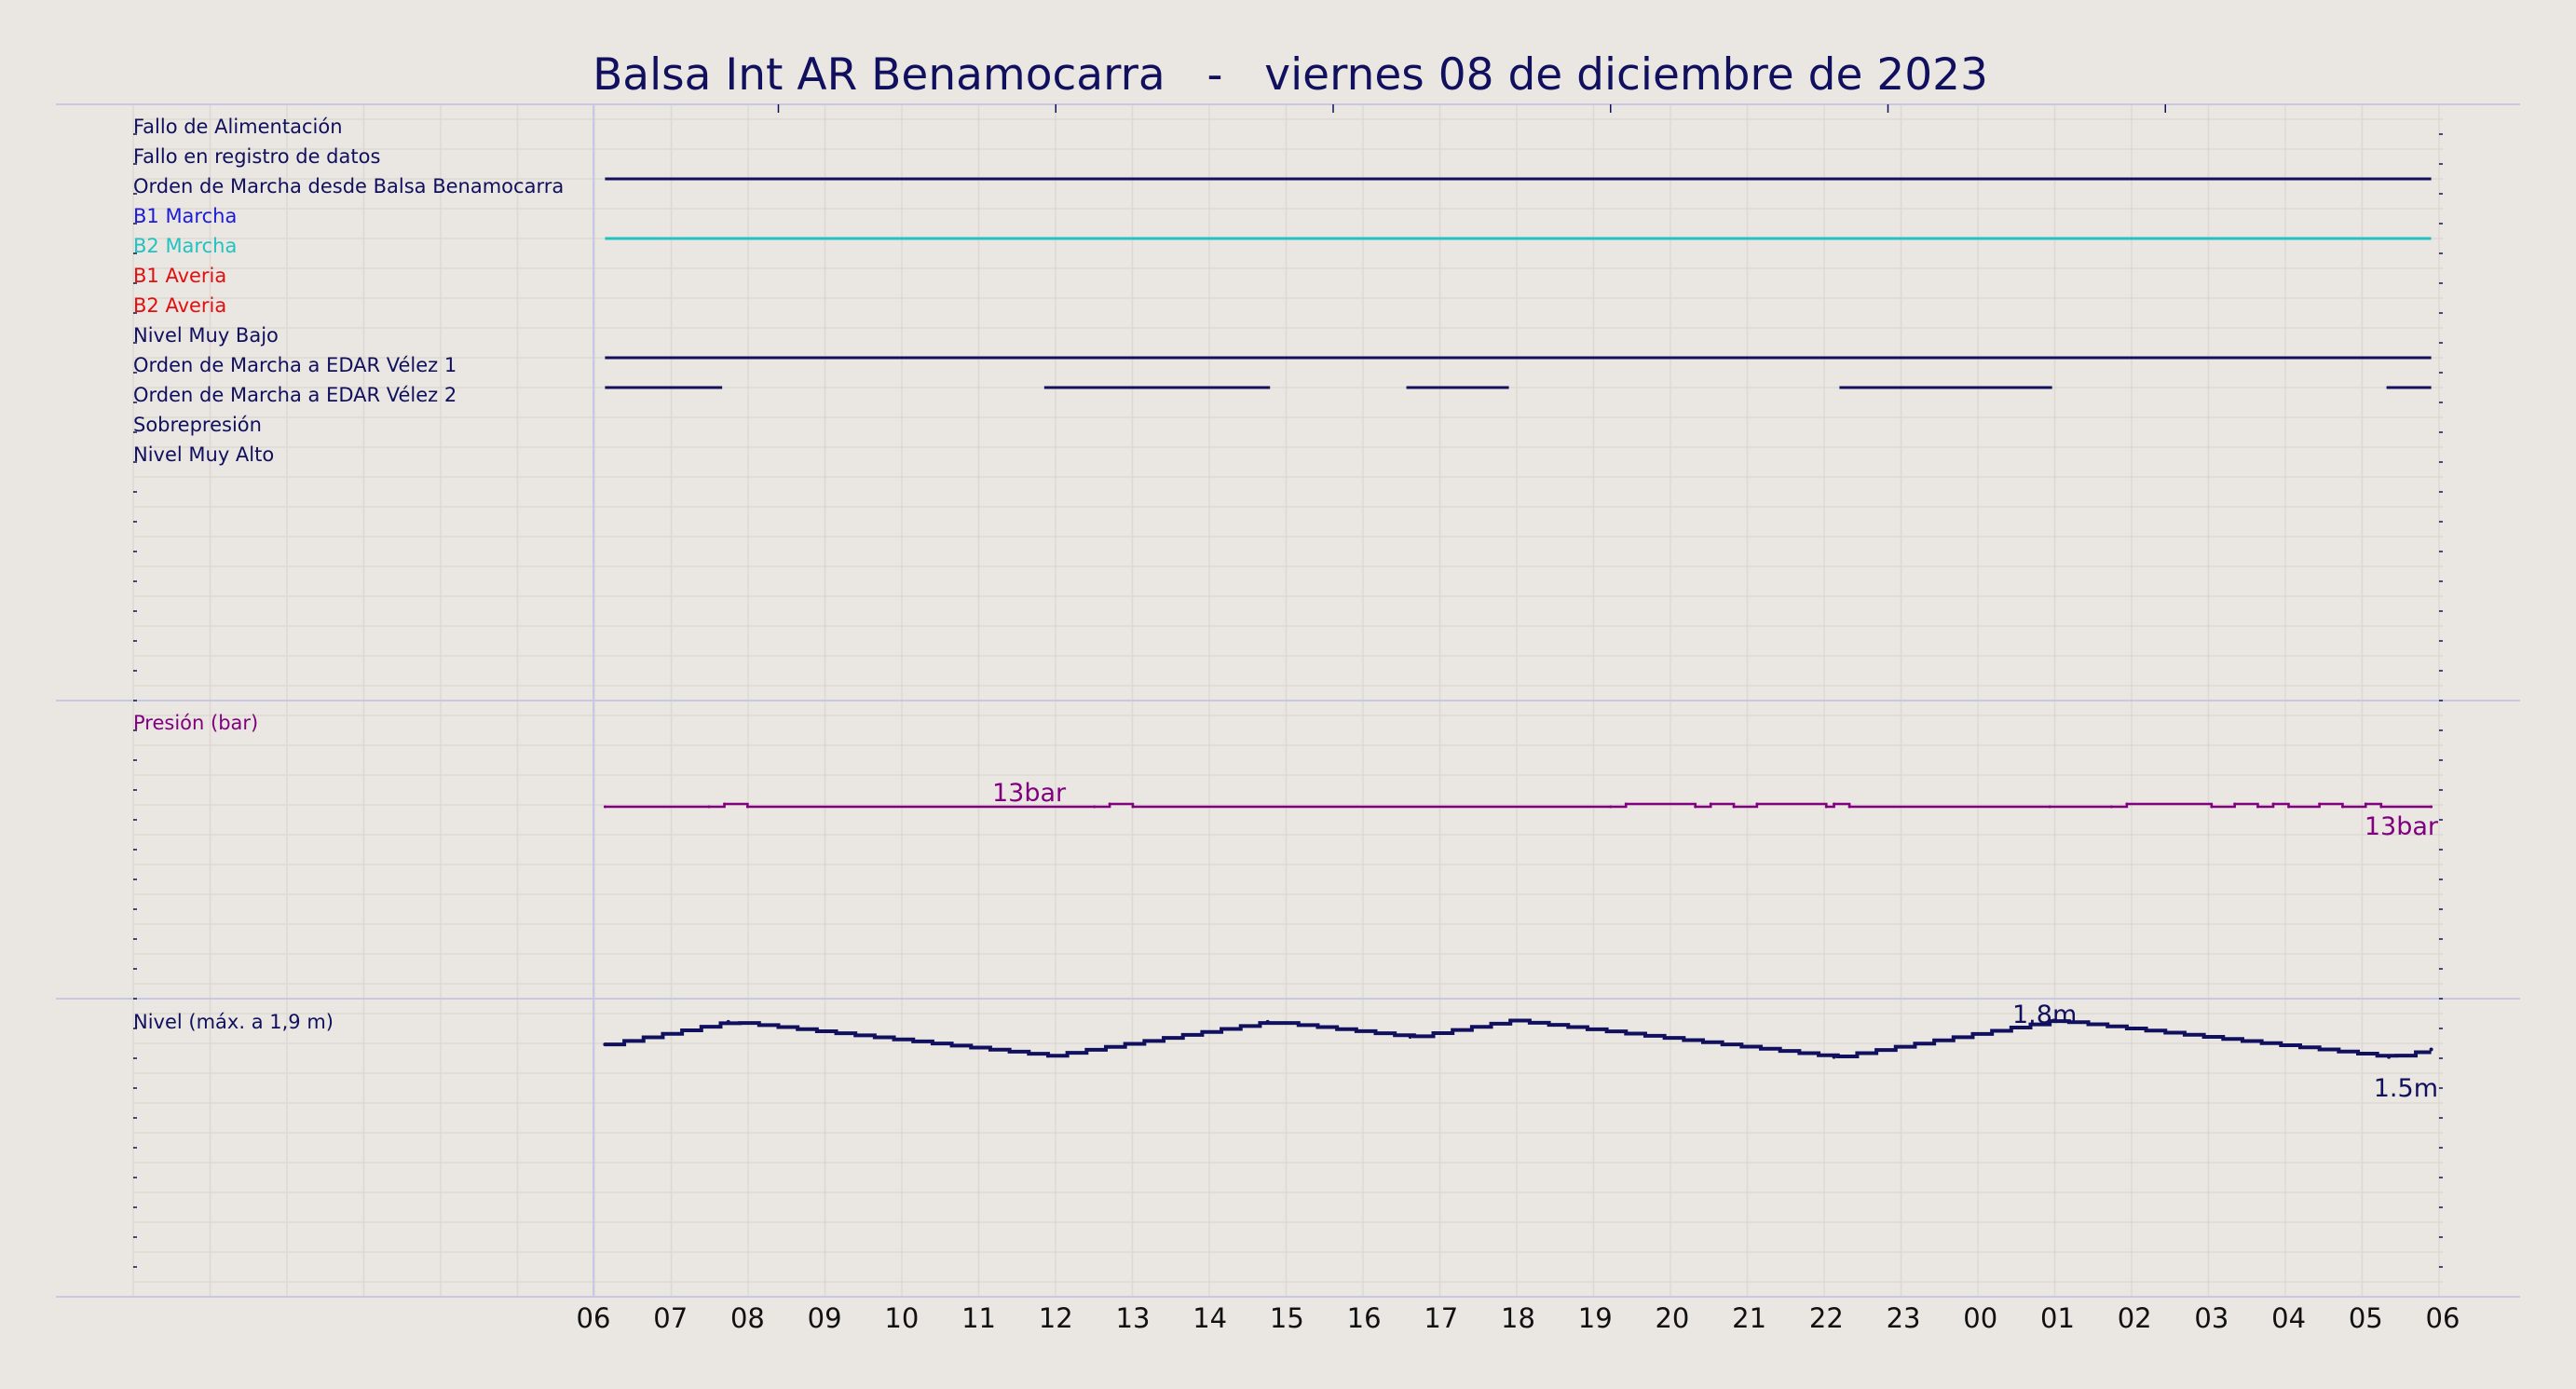  What do you see at coordinates (1133, 1318) in the screenshot?
I see `x-tick-label: 13` at bounding box center [1133, 1318].